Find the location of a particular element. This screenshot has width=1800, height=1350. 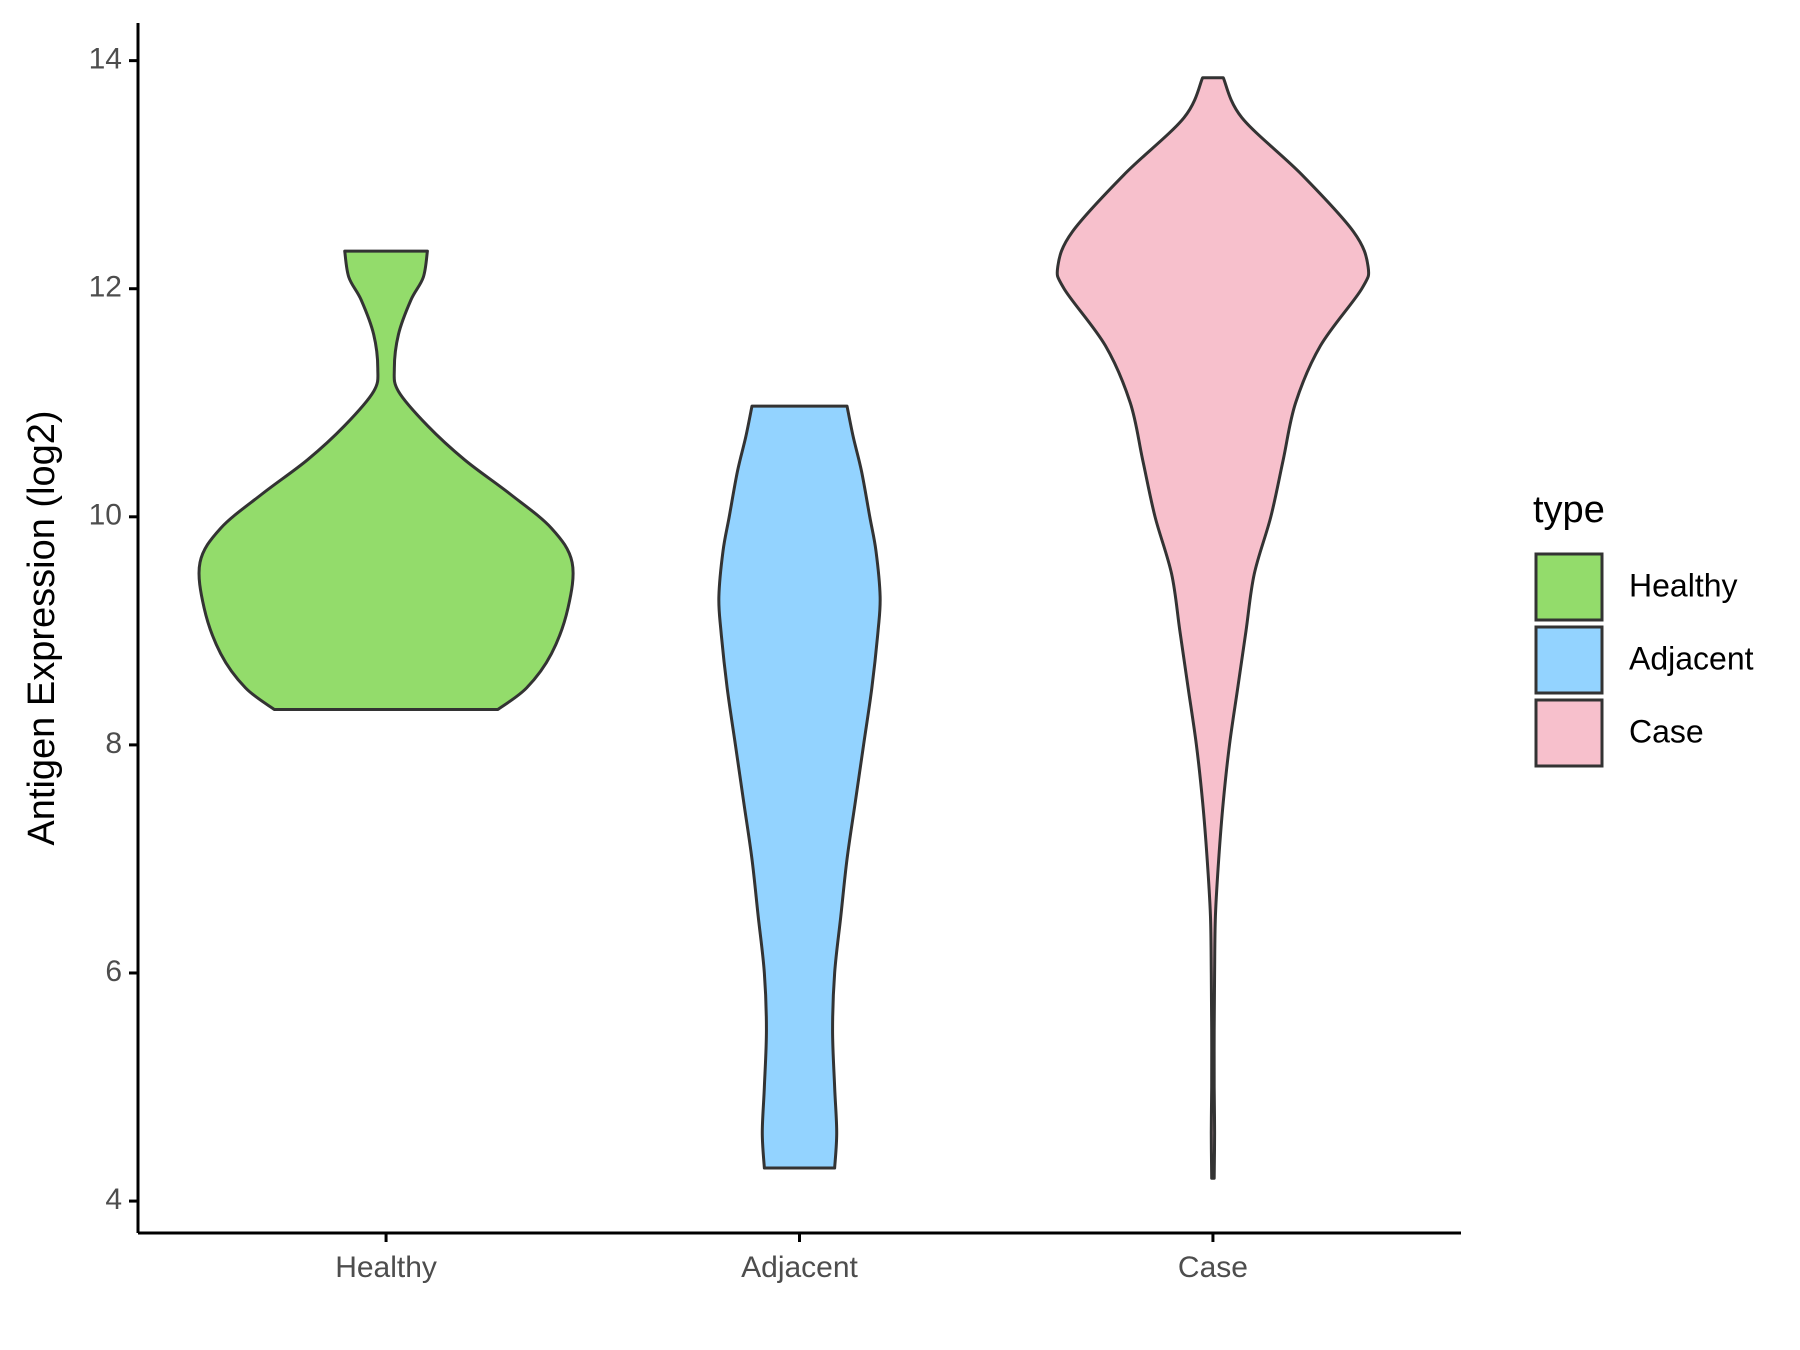

y-axis-label: Antigen Expression (log2) is located at coordinates (42, 627).